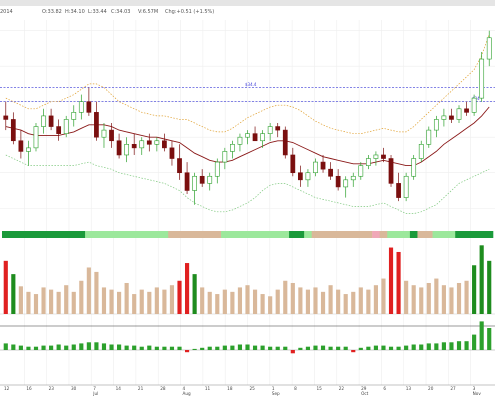  What do you see at coordinates (74, 388) in the screenshot?
I see `x-tick-label: 30` at bounding box center [74, 388].